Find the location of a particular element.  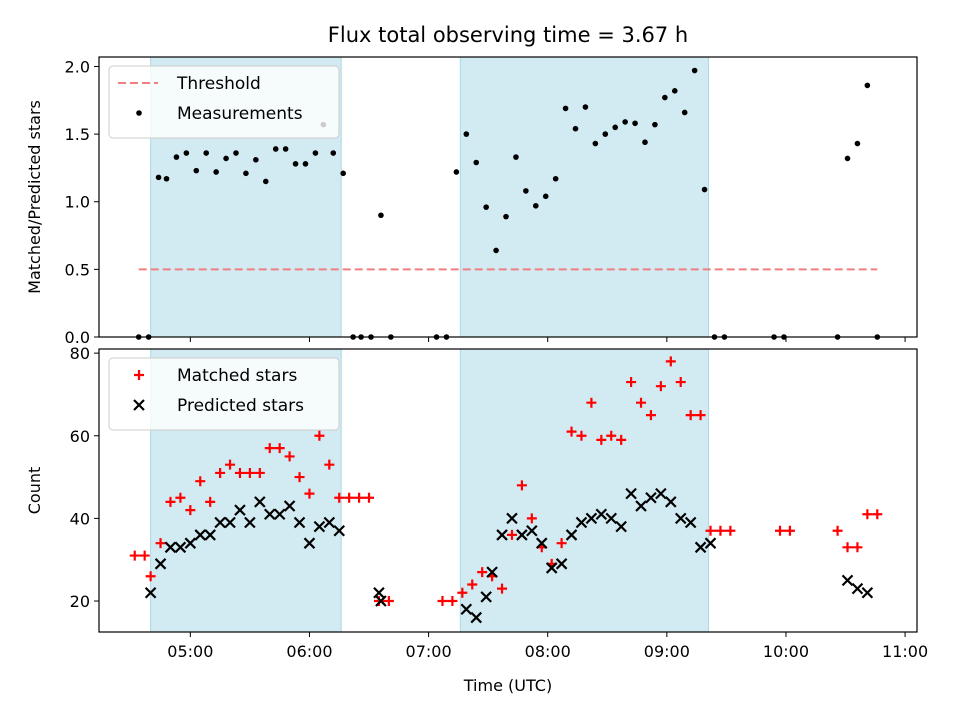

legend: Threshold Measurements is located at coordinates (224, 102).